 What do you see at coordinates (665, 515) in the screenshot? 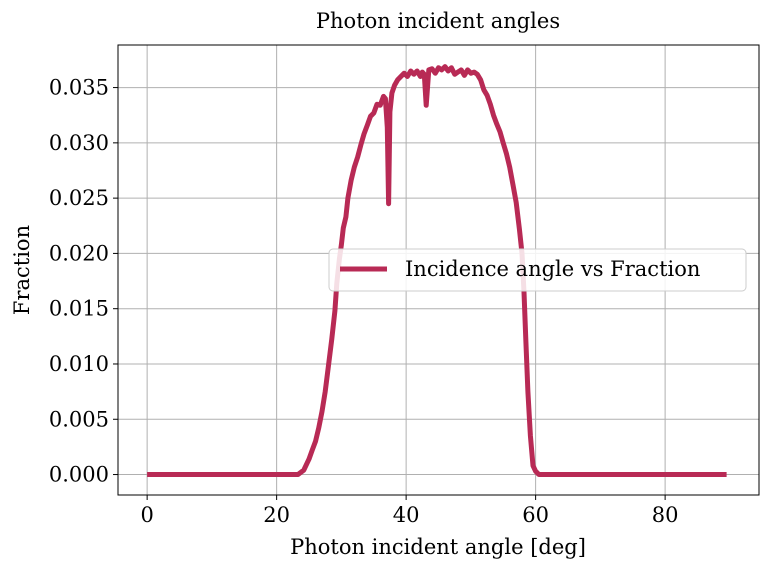
I see `x-tick-label: 80` at bounding box center [665, 515].